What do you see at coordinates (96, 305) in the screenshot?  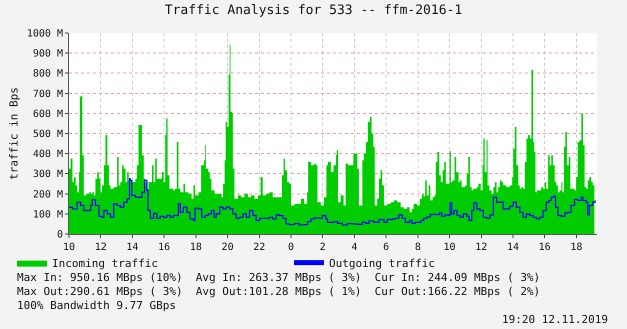 I see `text: 100% Bandwidth 9.77 GBps` at bounding box center [96, 305].